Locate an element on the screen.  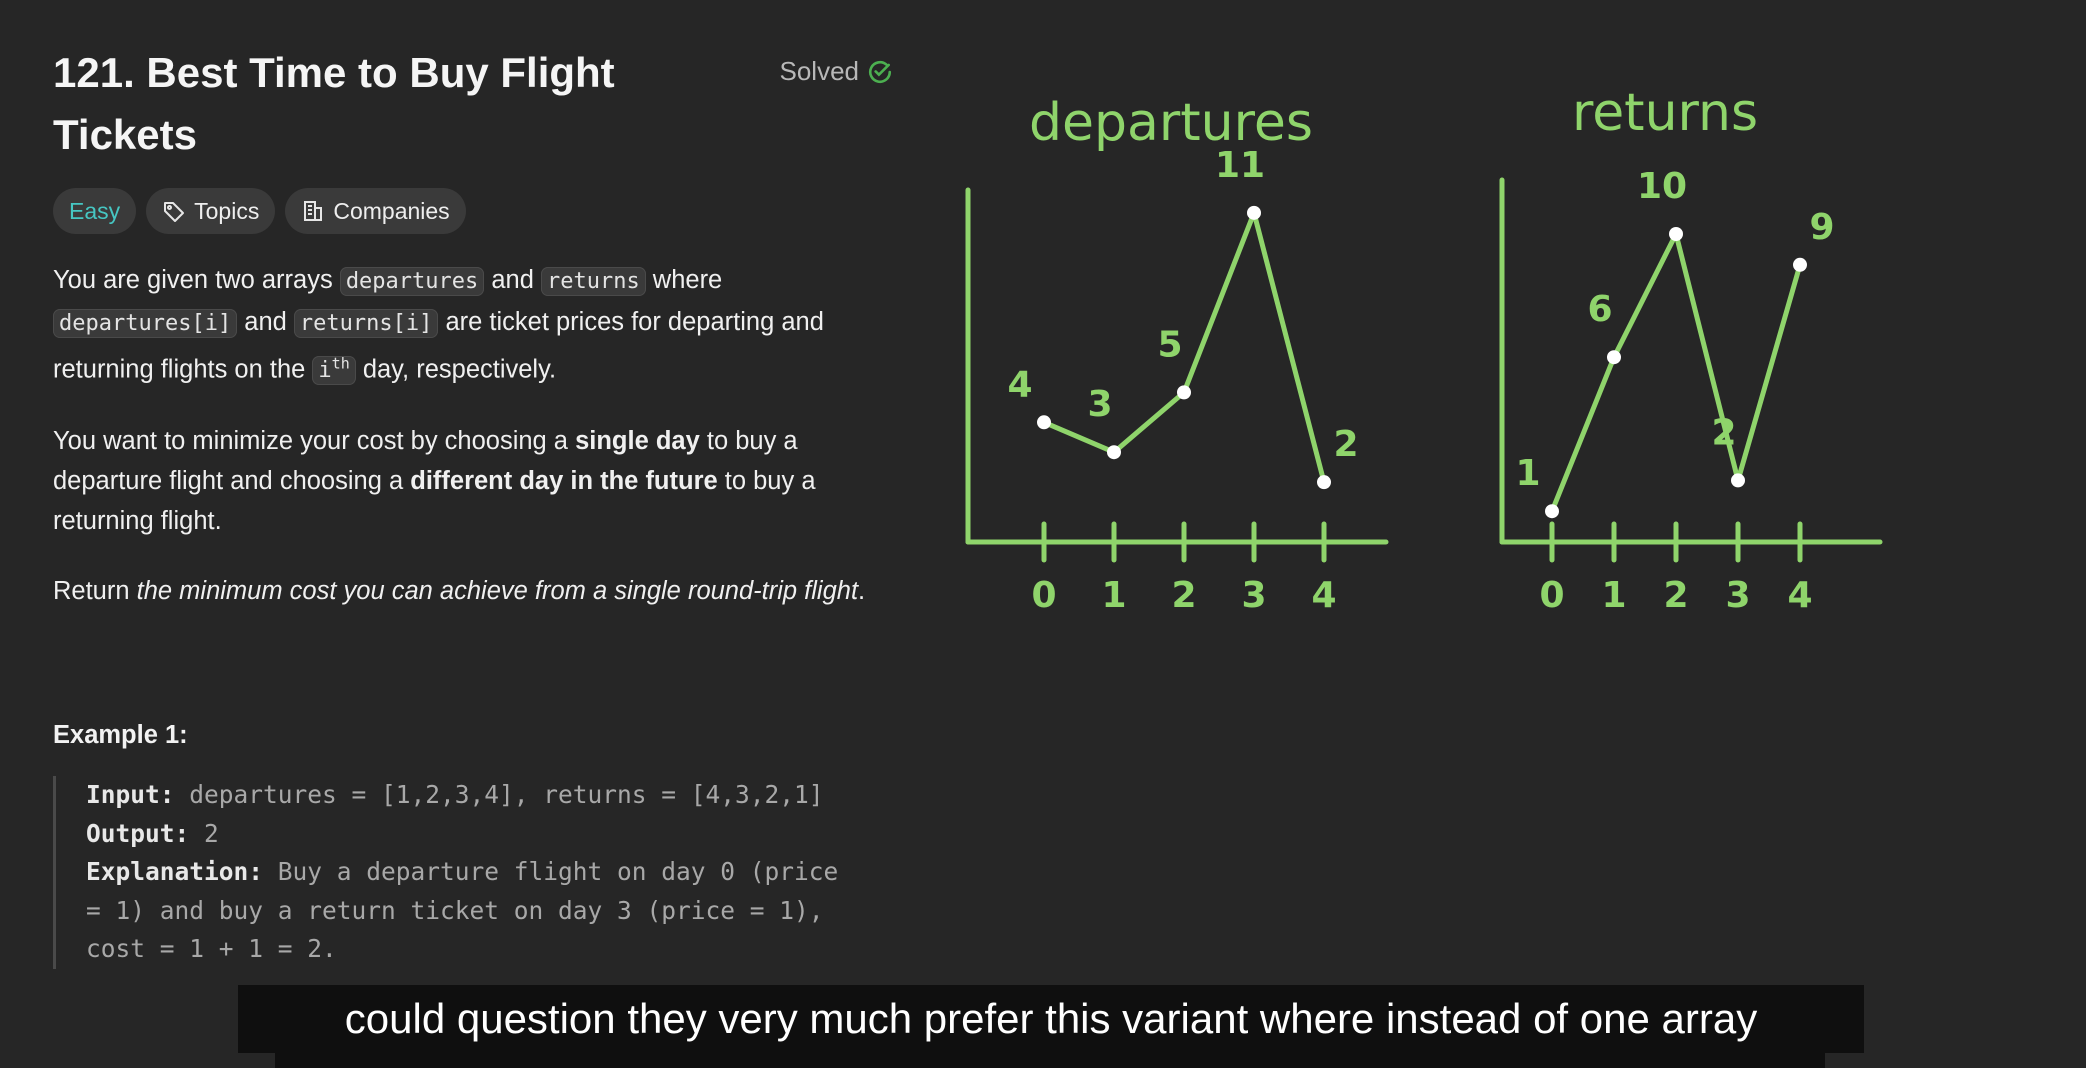
problem-title: 121. Best Time to Buy Flight Tickets is located at coordinates (334, 103).